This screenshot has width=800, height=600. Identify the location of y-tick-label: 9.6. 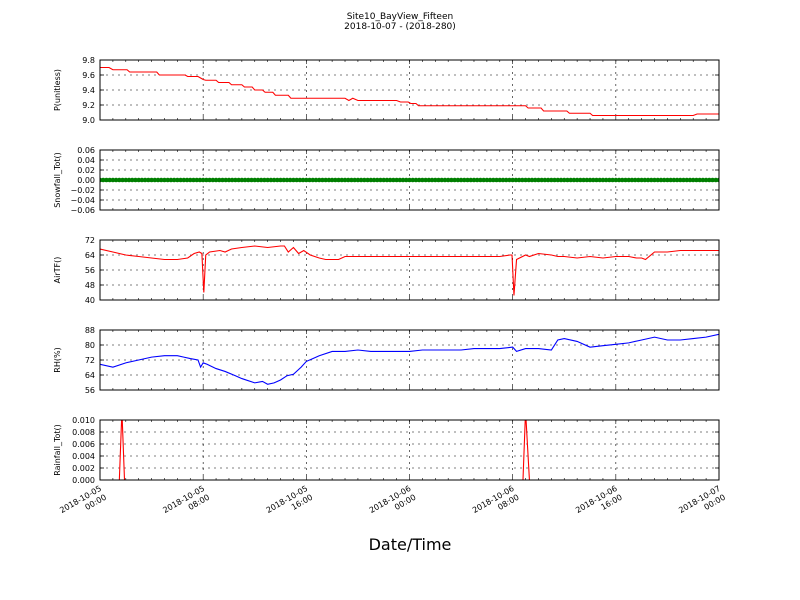
(88, 75).